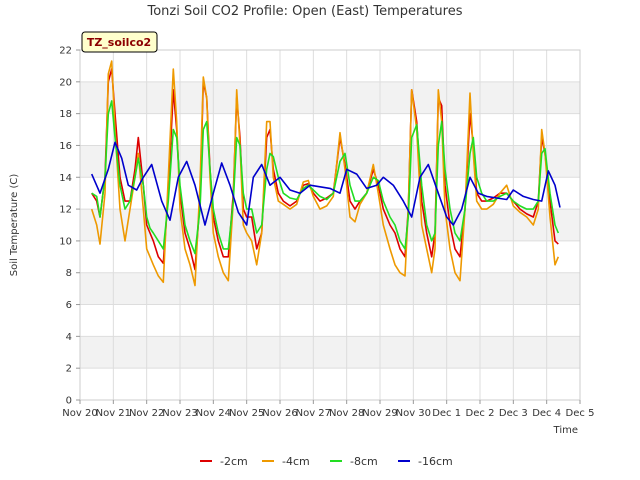  Describe the element at coordinates (565, 430) in the screenshot. I see `x-axis-label: Time` at that location.